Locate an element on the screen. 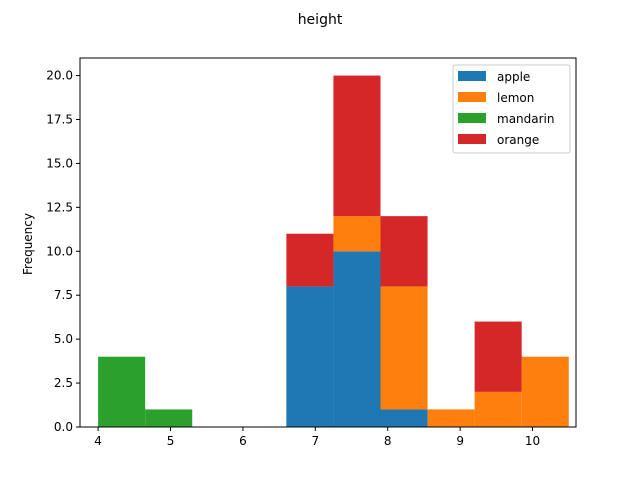  y-tick-label-1: 2.5 is located at coordinates (63, 383).